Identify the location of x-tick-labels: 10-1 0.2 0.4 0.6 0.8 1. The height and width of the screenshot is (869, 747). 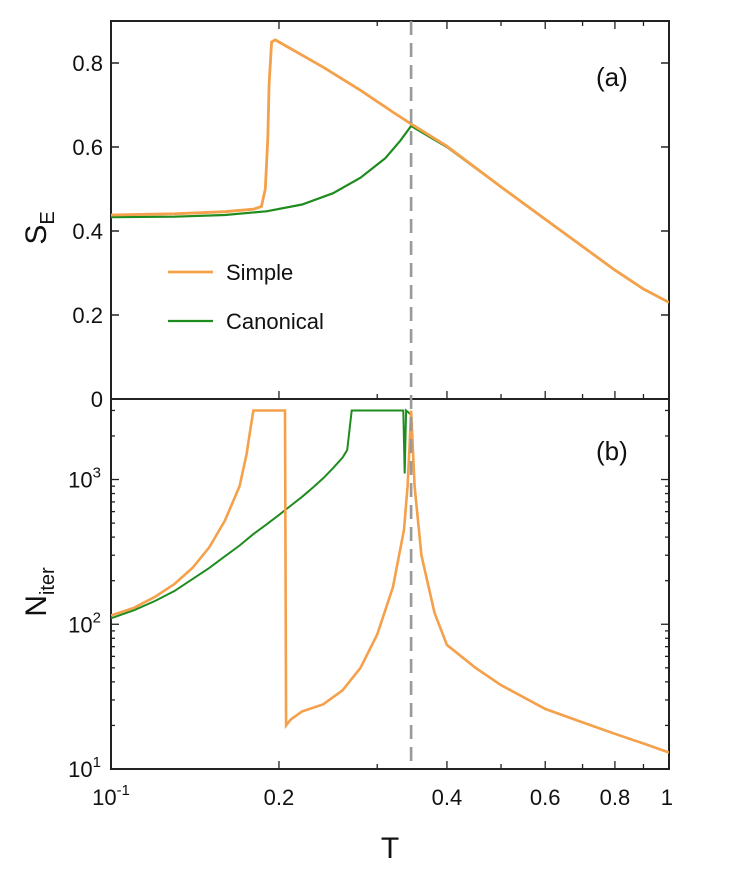
(382, 796).